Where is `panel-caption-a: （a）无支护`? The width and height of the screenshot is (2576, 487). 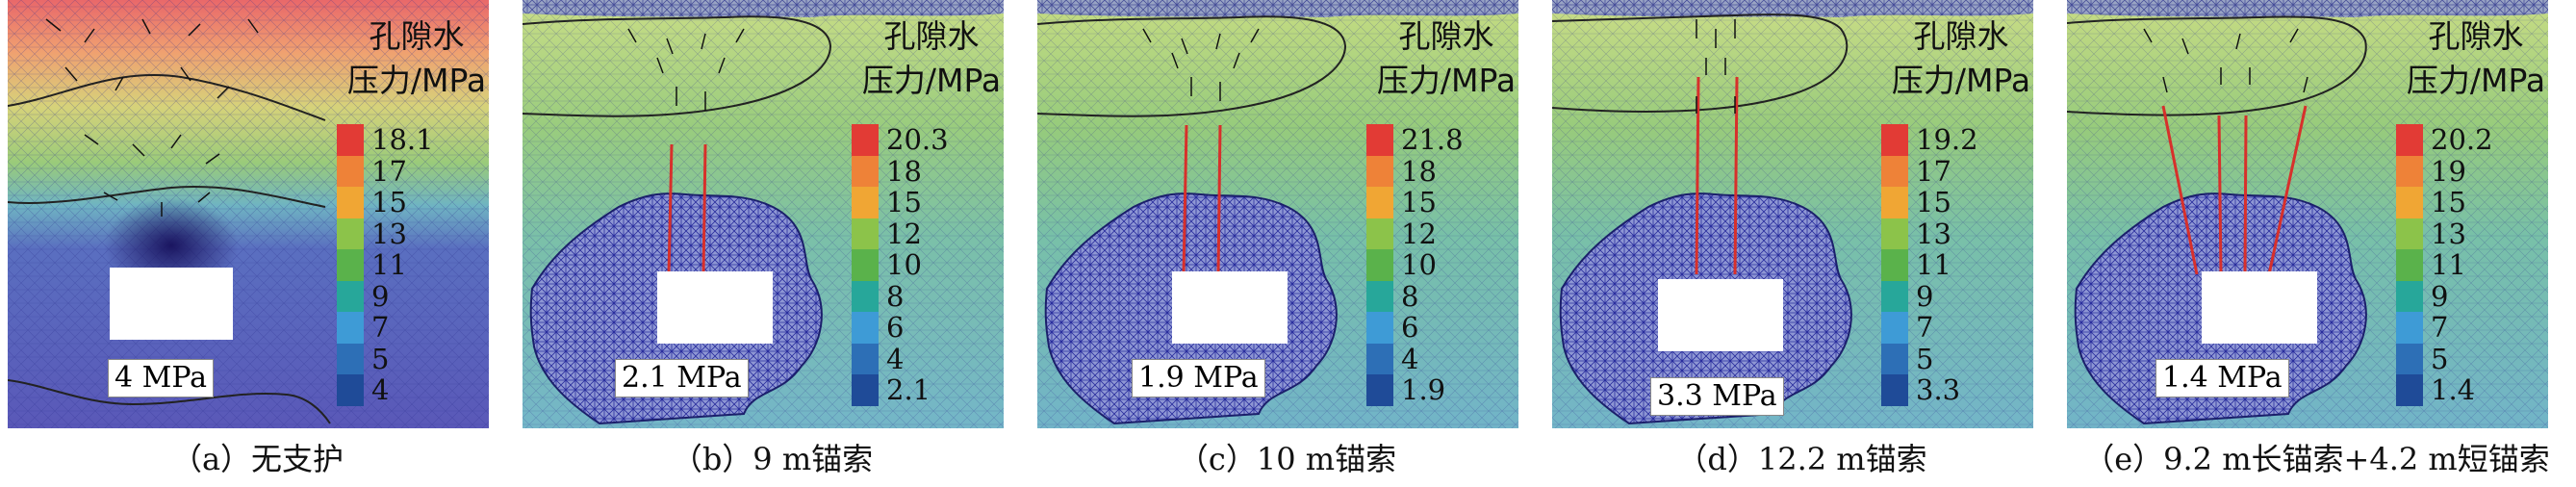
panel-caption-a: （a）无支护 is located at coordinates (257, 459).